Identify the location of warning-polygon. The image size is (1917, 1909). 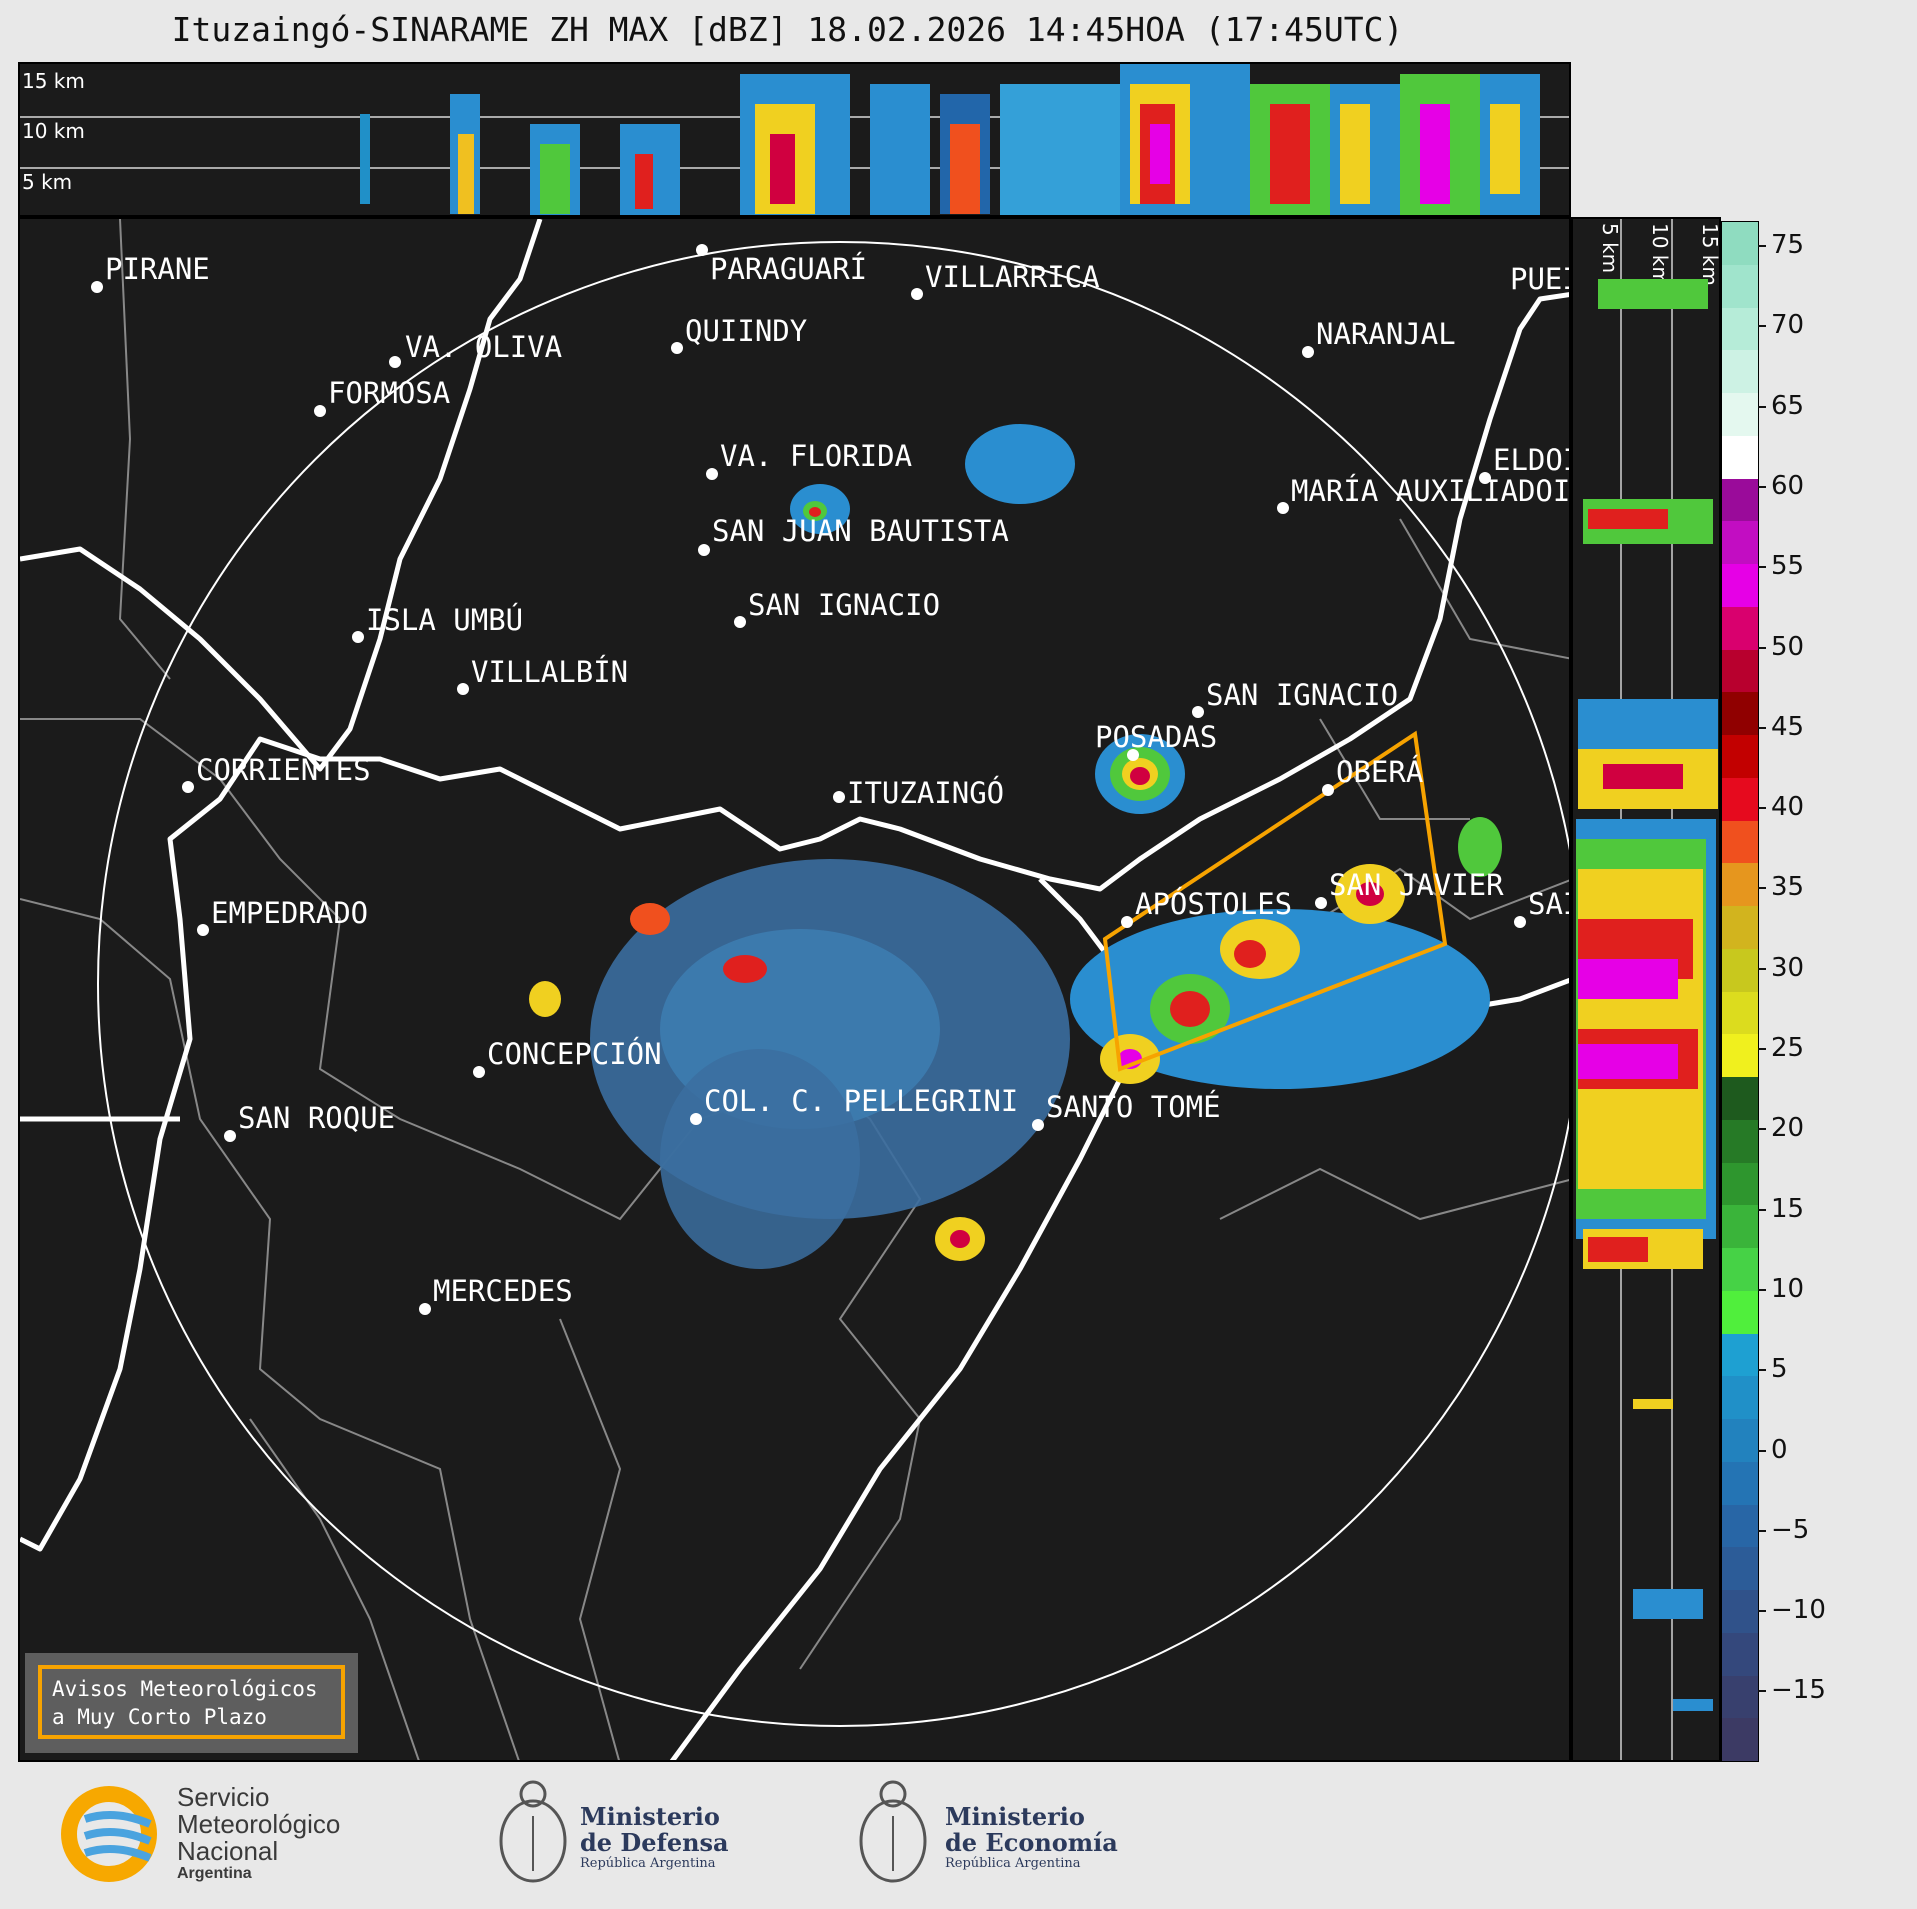
(1275, 901).